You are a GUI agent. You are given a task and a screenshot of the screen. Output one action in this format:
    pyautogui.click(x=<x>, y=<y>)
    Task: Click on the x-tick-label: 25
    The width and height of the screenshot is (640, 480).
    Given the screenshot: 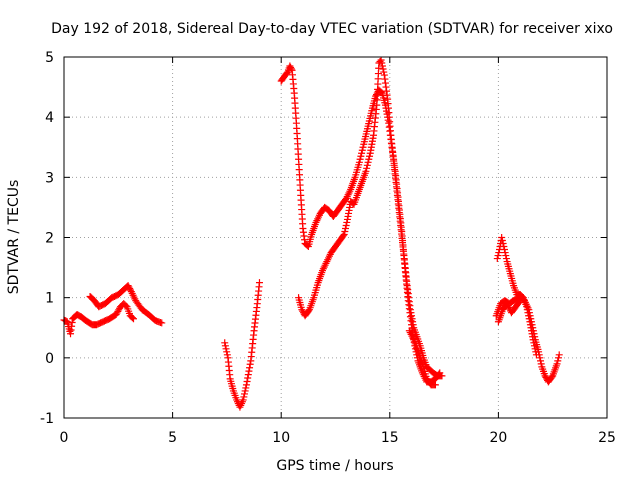 What is the action you would take?
    pyautogui.click(x=607, y=438)
    